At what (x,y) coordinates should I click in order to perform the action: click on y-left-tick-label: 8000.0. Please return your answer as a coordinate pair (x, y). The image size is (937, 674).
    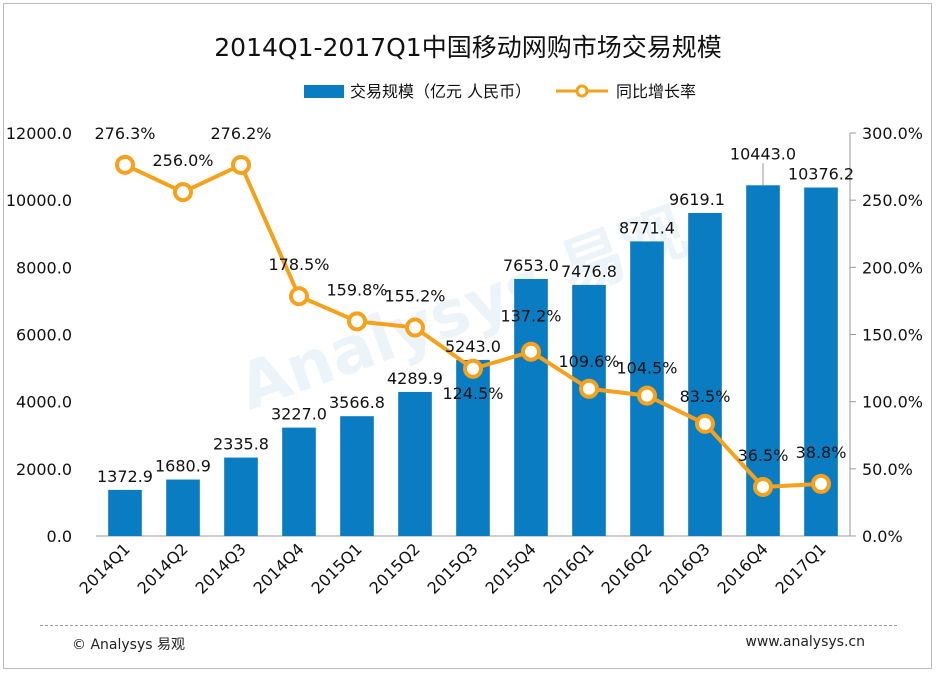
    Looking at the image, I should click on (44, 267).